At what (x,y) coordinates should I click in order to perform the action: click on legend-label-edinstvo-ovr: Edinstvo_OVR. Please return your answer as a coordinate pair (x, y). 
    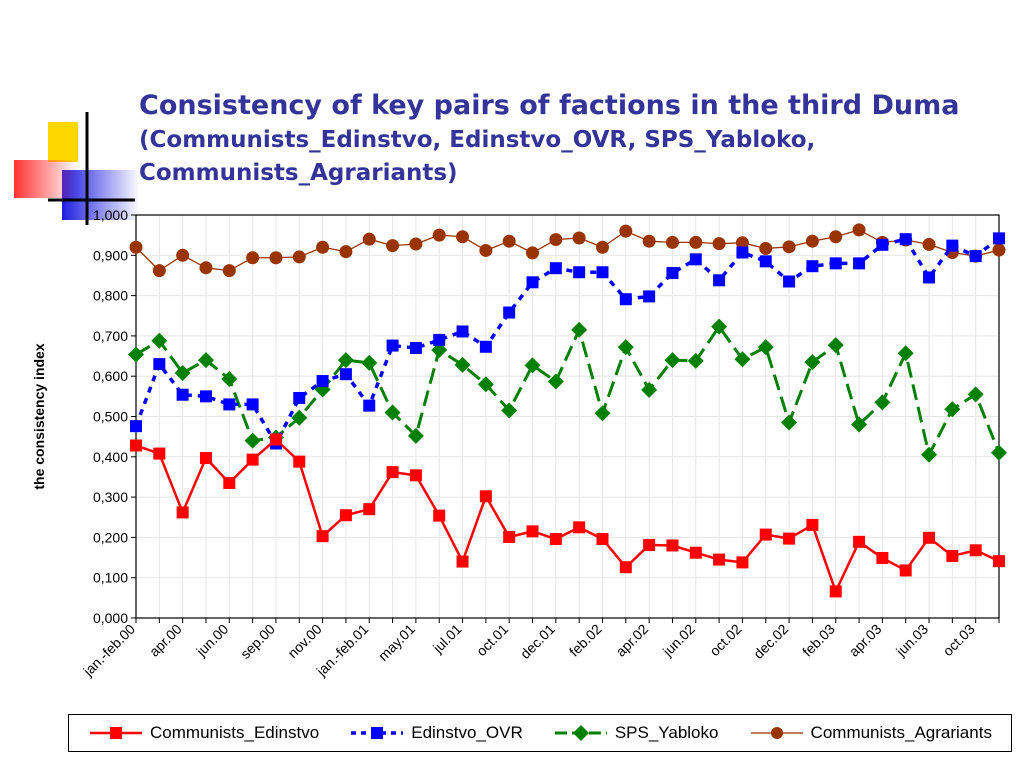
    Looking at the image, I should click on (467, 732).